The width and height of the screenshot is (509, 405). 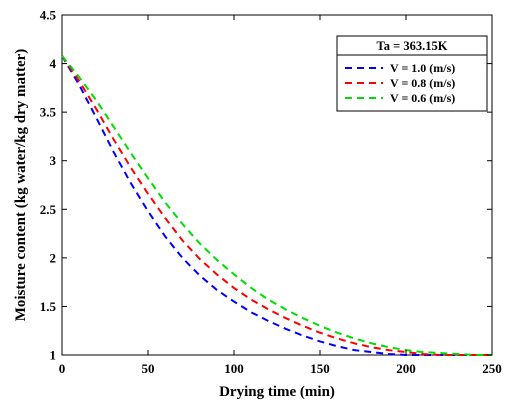 I want to click on x-tick-label: 200, so click(x=406, y=368).